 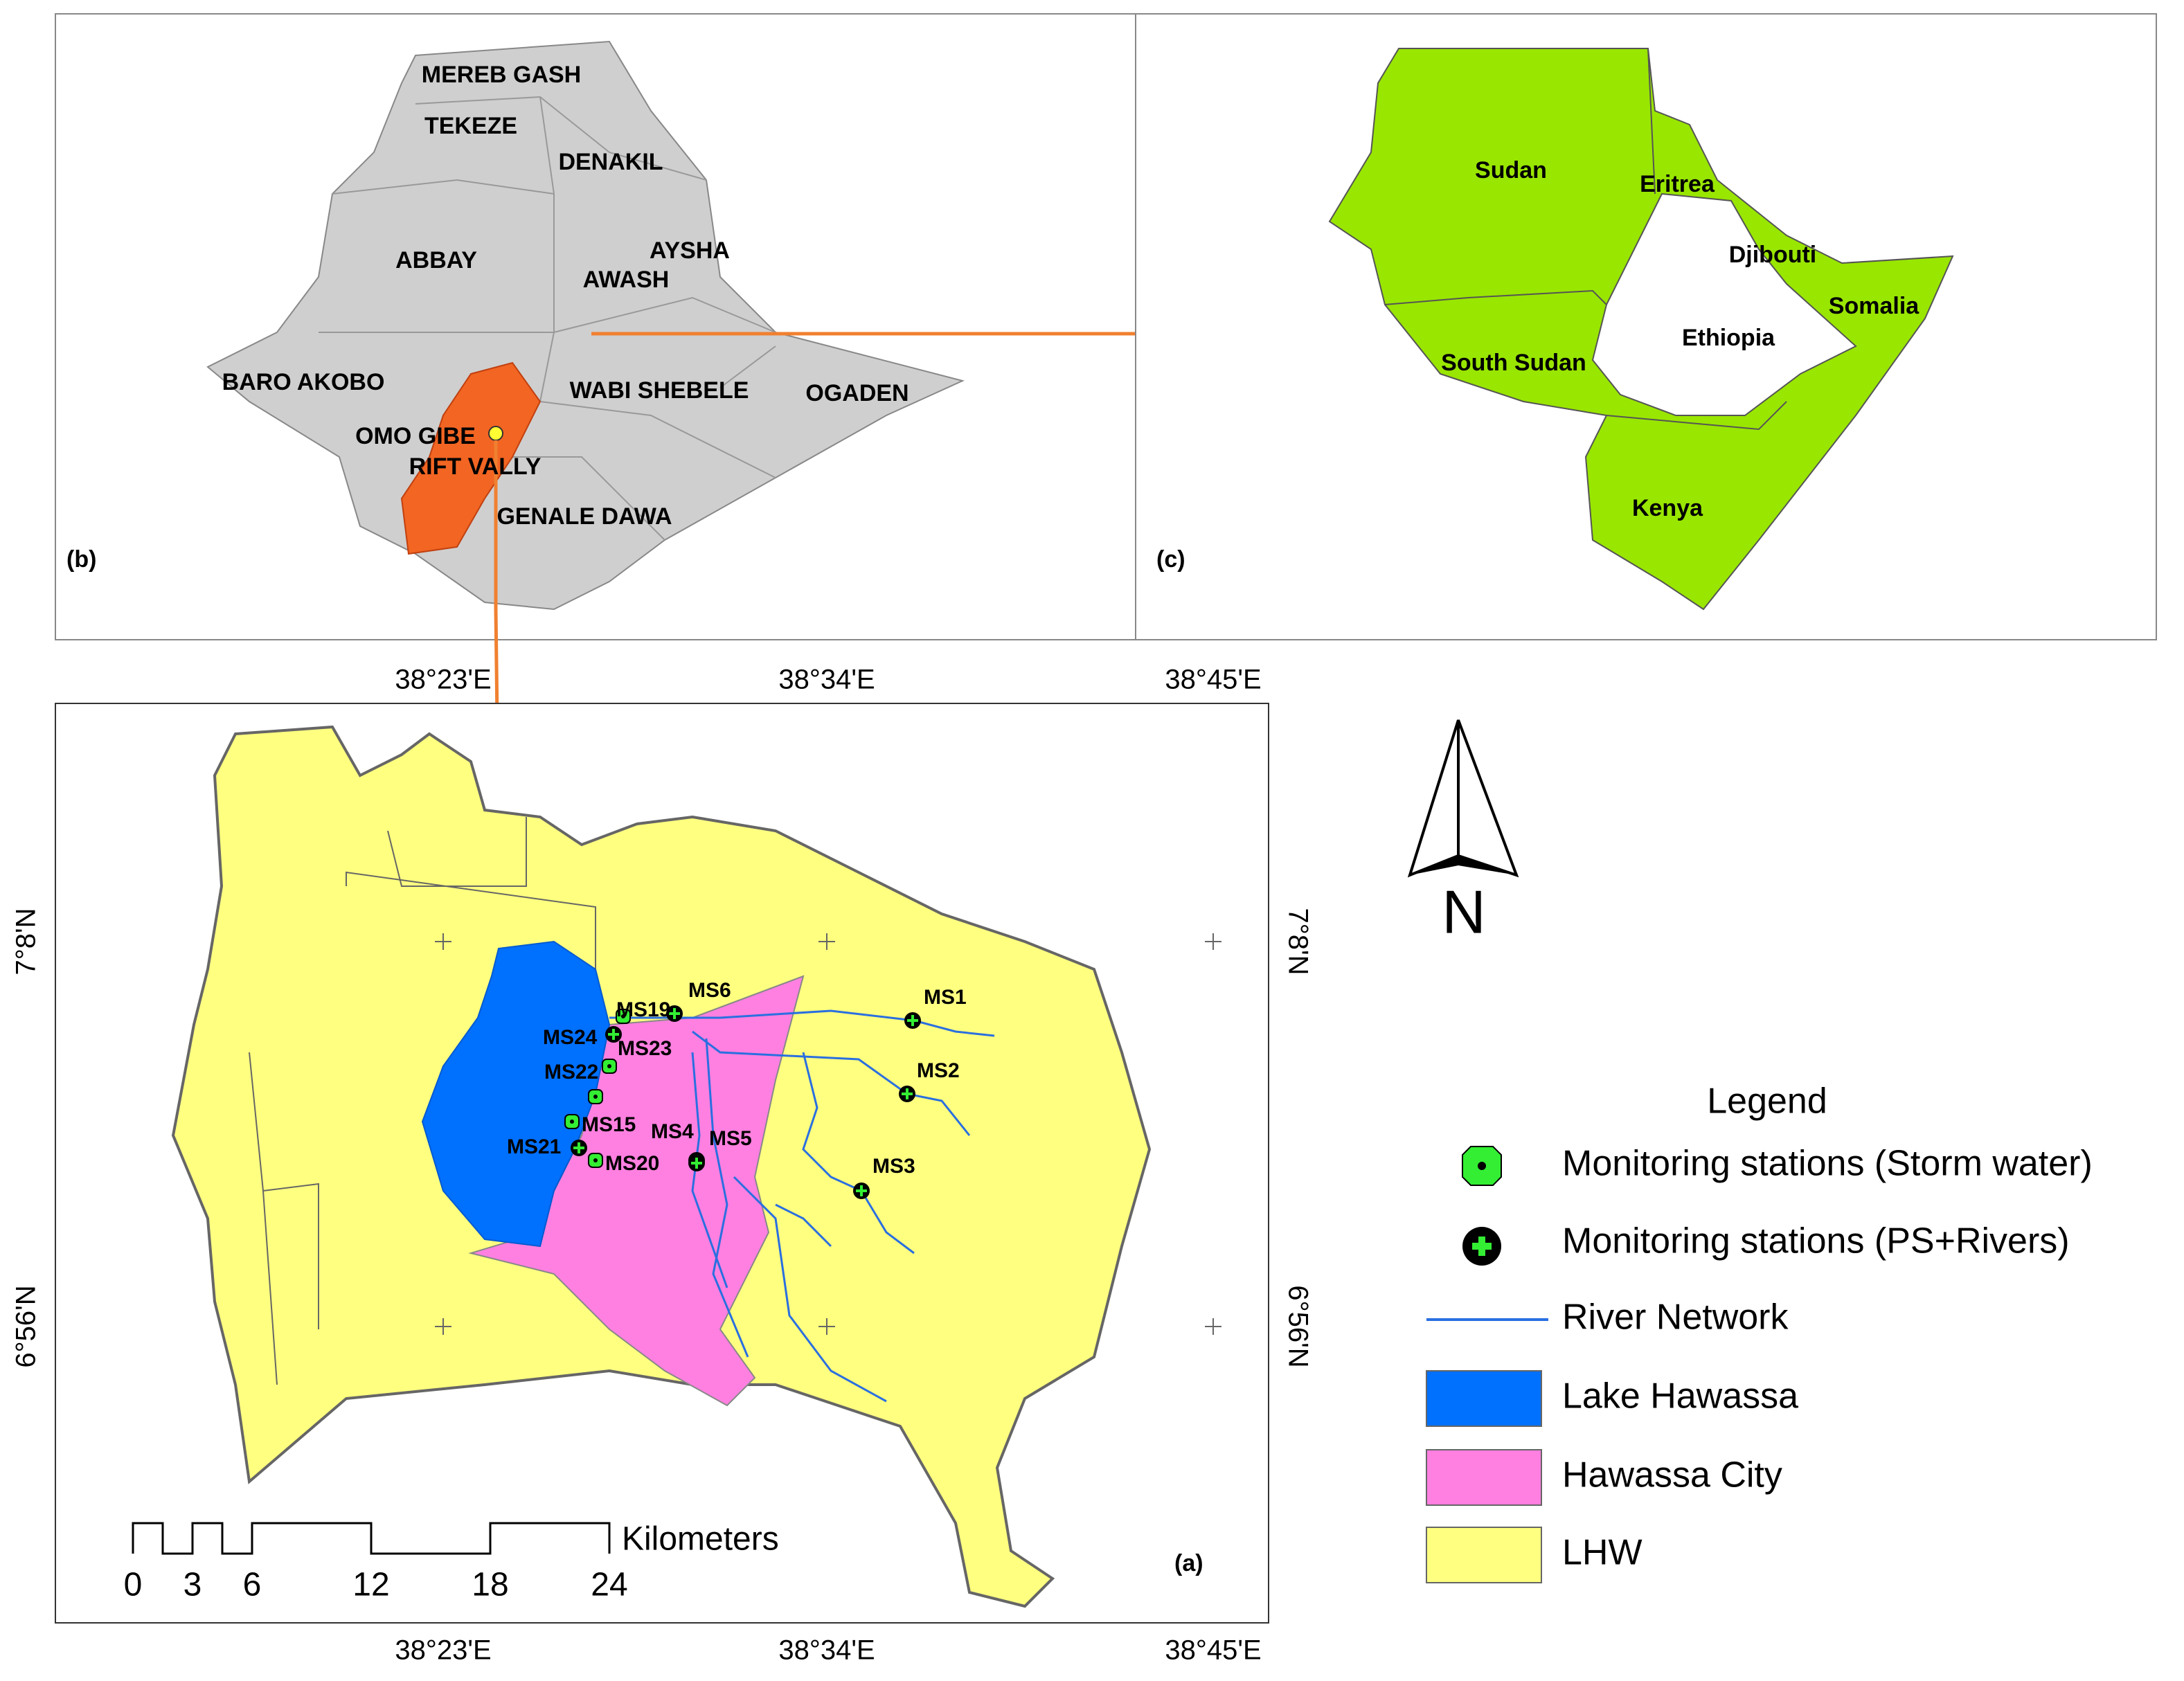 What do you see at coordinates (945, 997) in the screenshot?
I see `station-label: MS1` at bounding box center [945, 997].